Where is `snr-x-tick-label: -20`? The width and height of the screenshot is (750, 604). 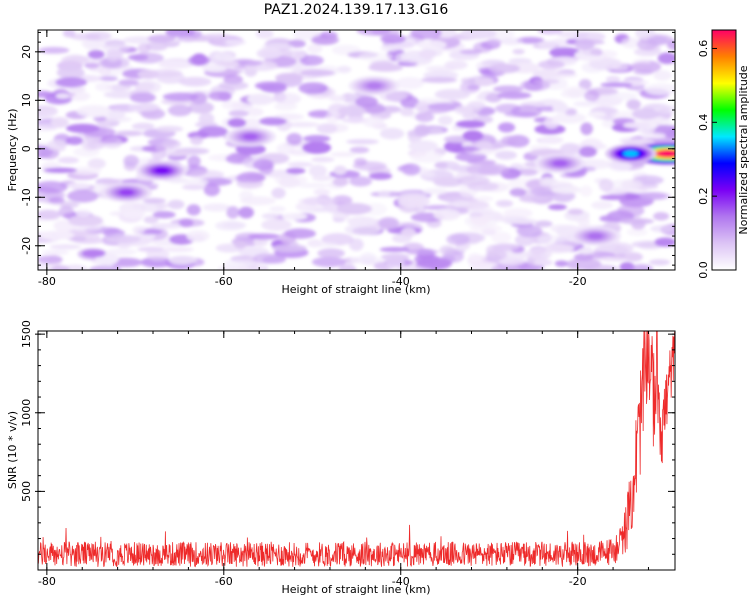
snr-x-tick-label: -20 is located at coordinates (578, 581).